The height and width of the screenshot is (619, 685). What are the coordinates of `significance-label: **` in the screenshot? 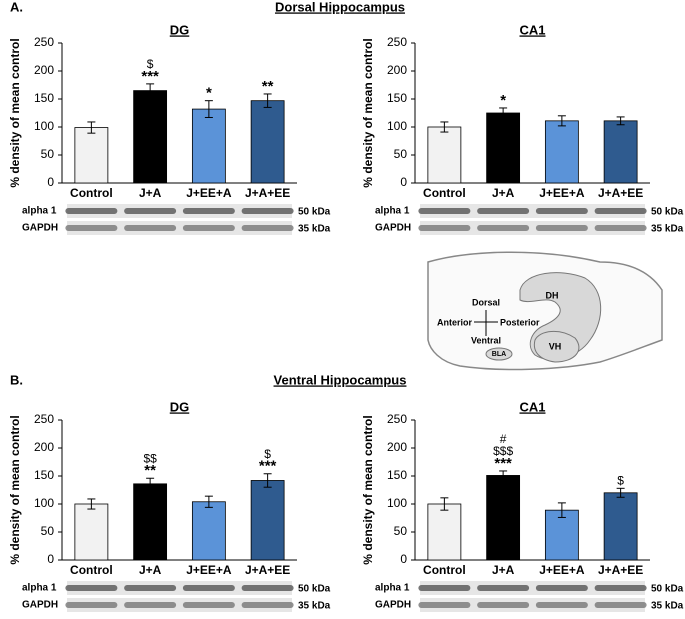 It's located at (268, 86).